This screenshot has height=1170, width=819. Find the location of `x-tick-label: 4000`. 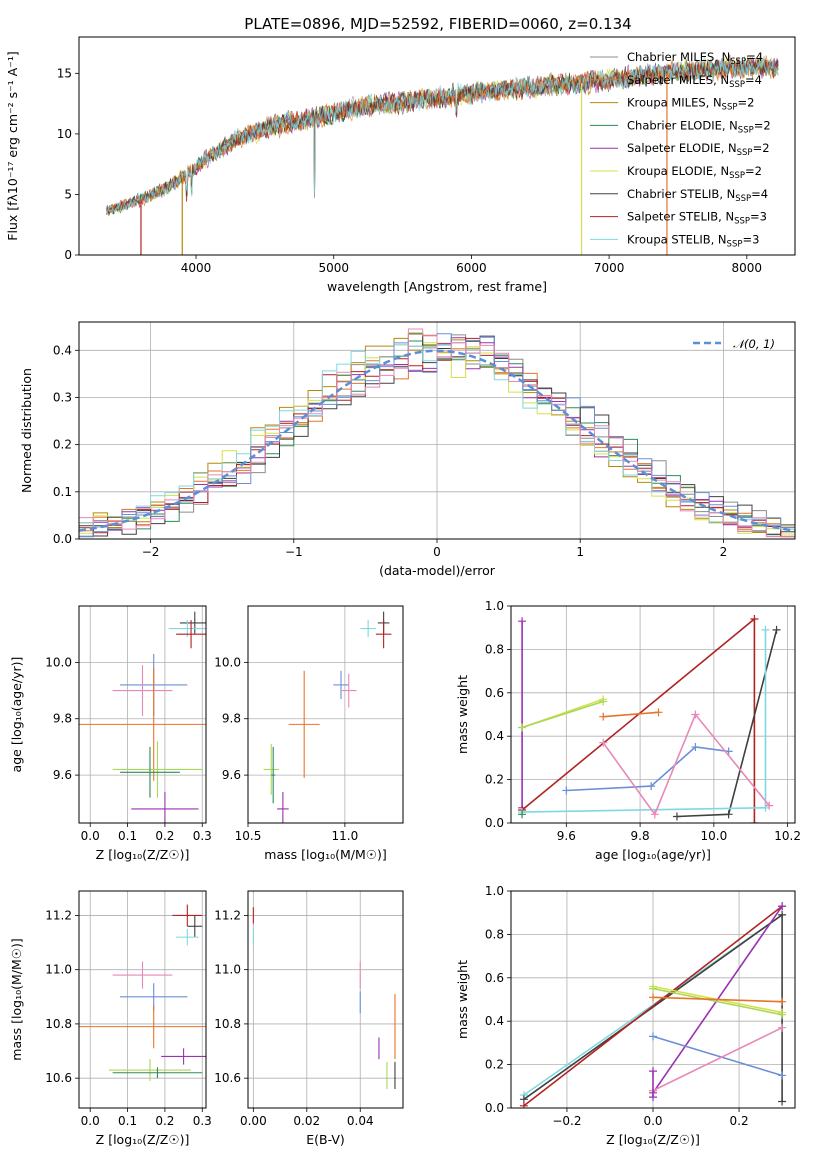

x-tick-label: 4000 is located at coordinates (196, 268).